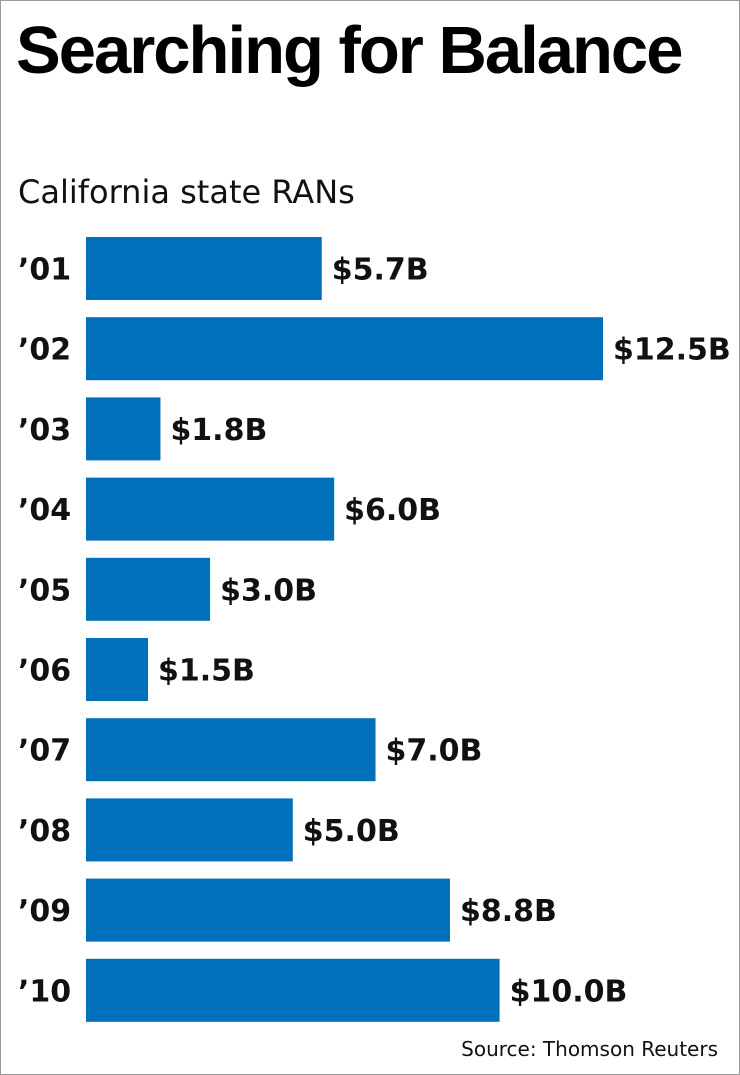 The image size is (740, 1075). I want to click on category-label: ’03, so click(44, 430).